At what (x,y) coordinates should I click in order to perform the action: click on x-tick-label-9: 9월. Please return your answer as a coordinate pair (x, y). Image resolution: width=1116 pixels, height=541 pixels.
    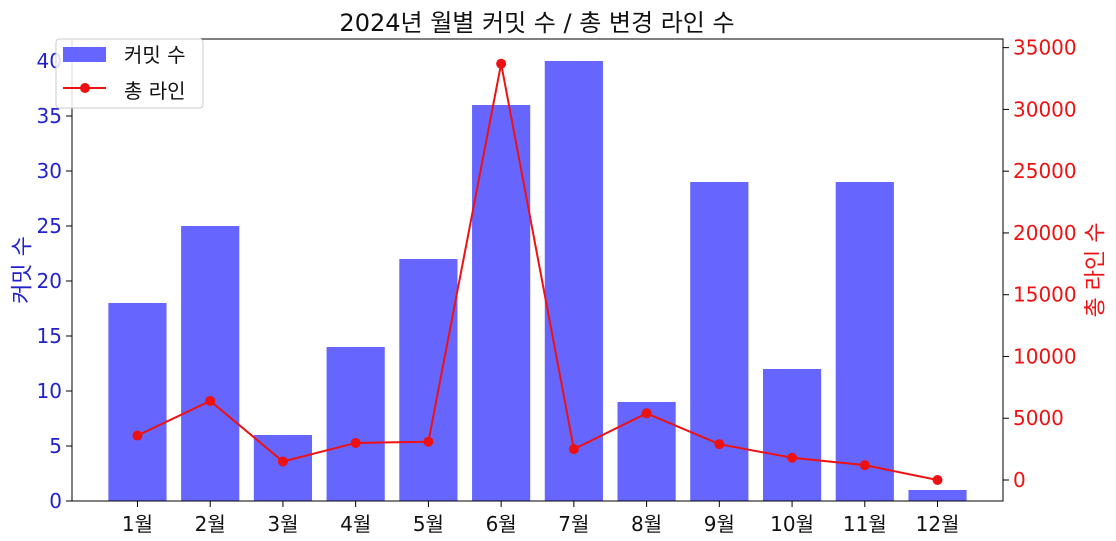
    Looking at the image, I should click on (719, 524).